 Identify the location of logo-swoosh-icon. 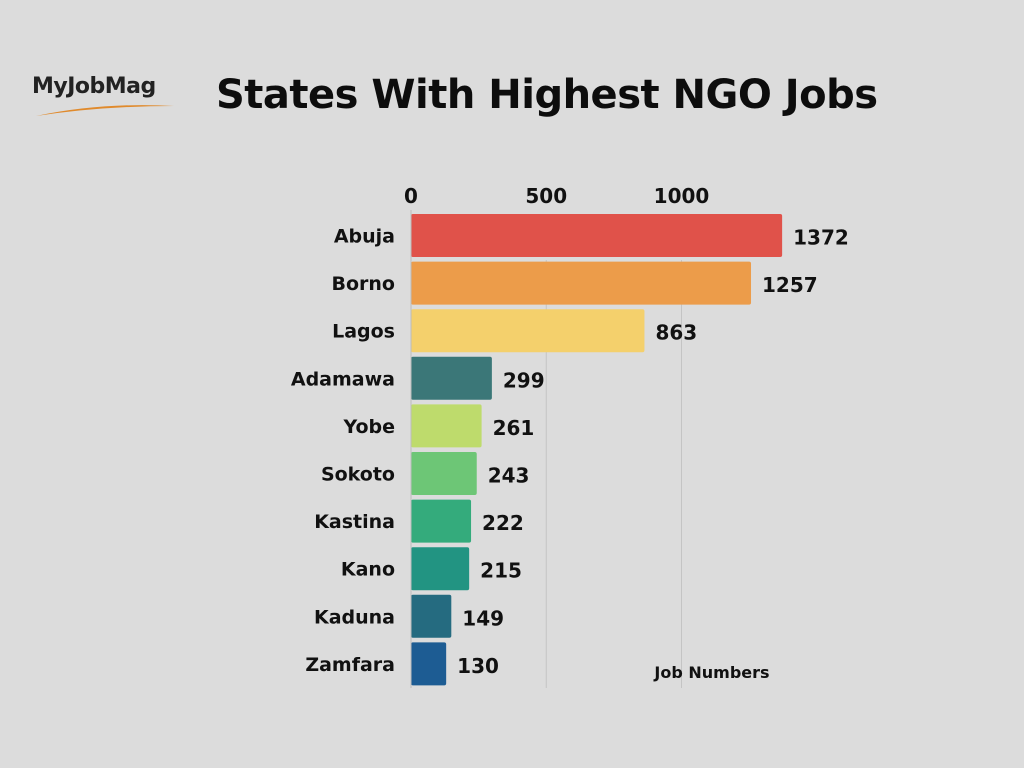
(105, 110).